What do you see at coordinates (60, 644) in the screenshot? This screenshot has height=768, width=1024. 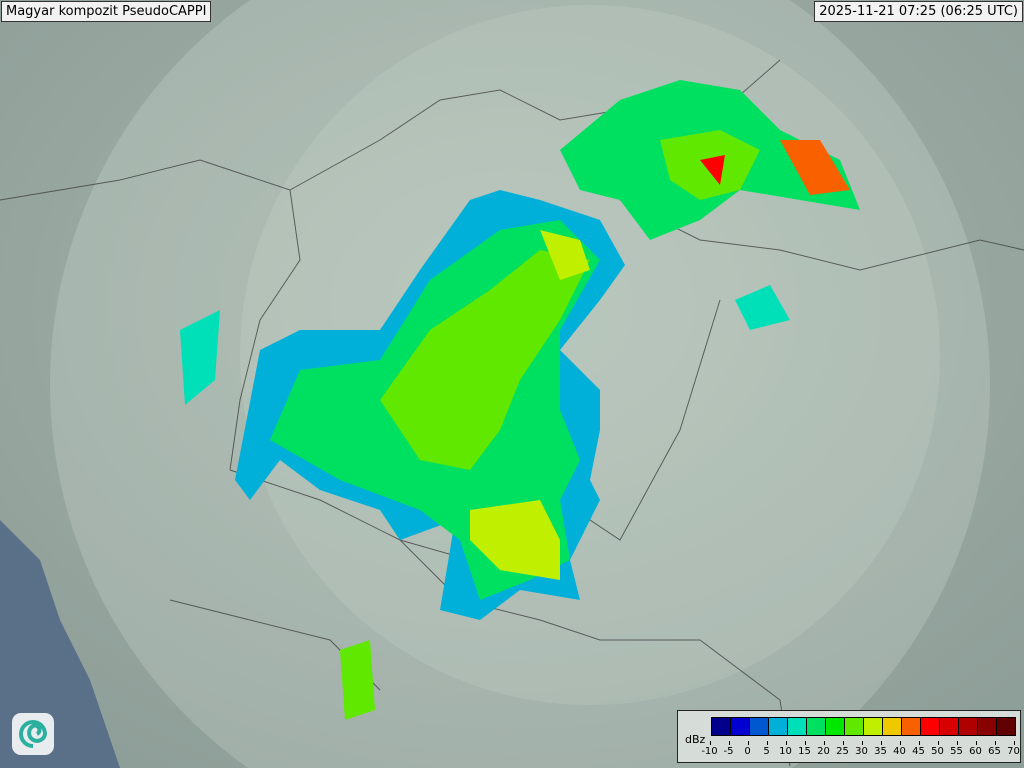 I see `adriatic-sea` at bounding box center [60, 644].